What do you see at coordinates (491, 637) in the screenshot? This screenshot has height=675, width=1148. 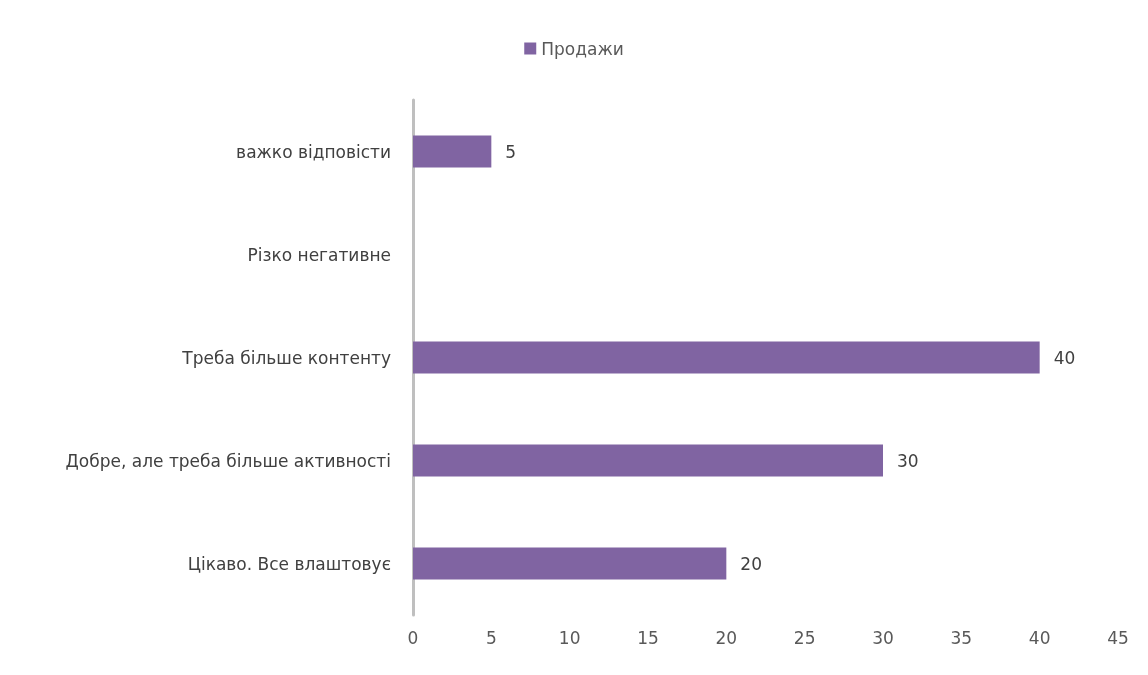 I see `x-tick-label: 5` at bounding box center [491, 637].